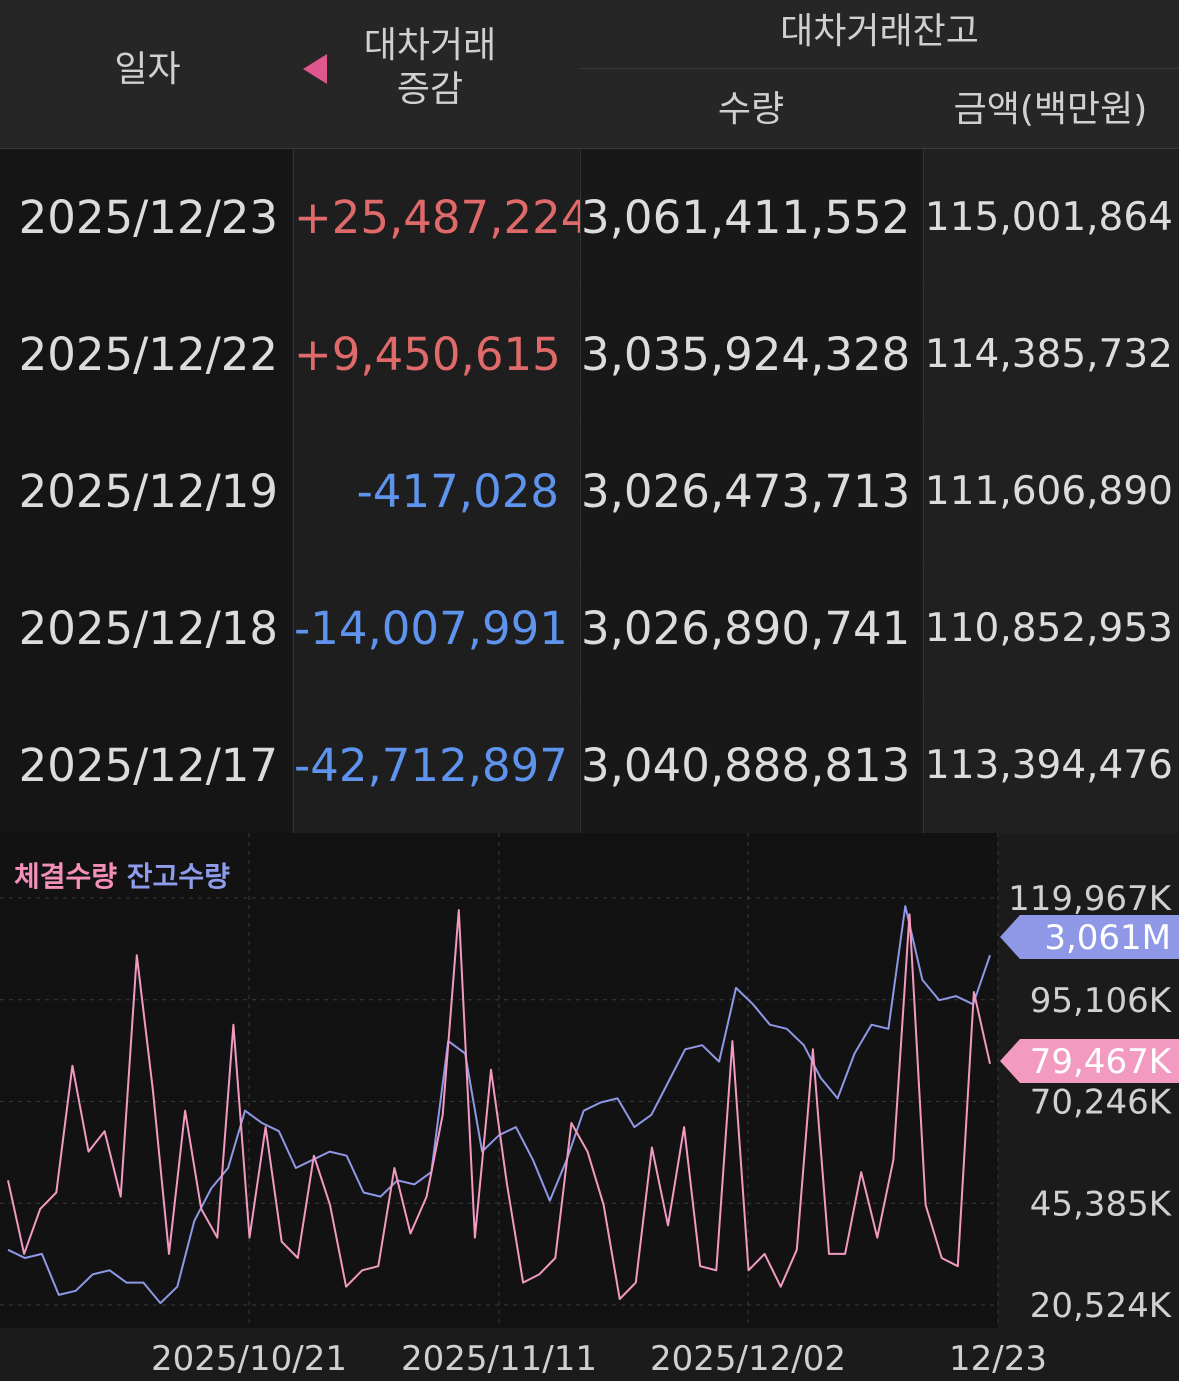  I want to click on x-tick-label: 2025/12/02, so click(748, 1359).